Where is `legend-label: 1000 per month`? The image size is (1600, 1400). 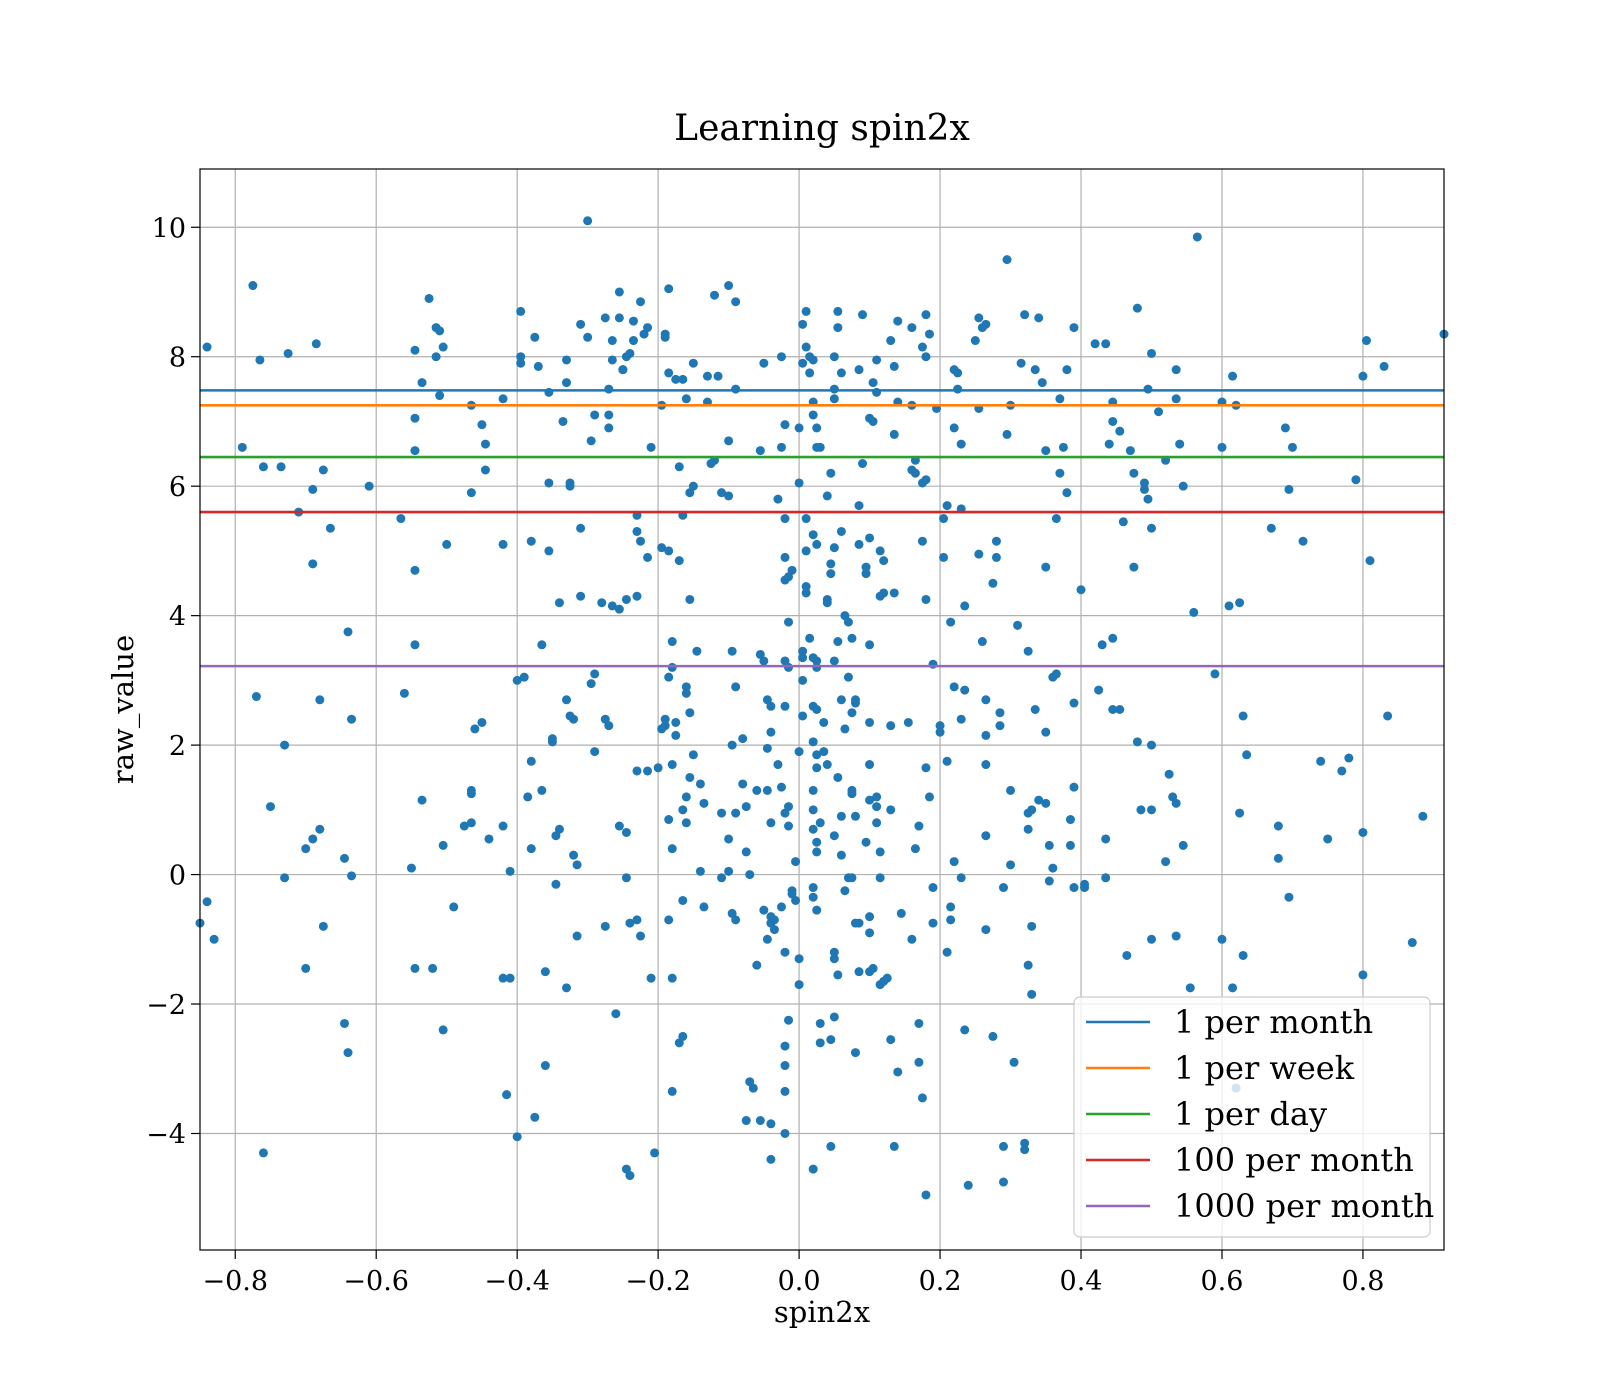
legend-label: 1000 per month is located at coordinates (1304, 1206).